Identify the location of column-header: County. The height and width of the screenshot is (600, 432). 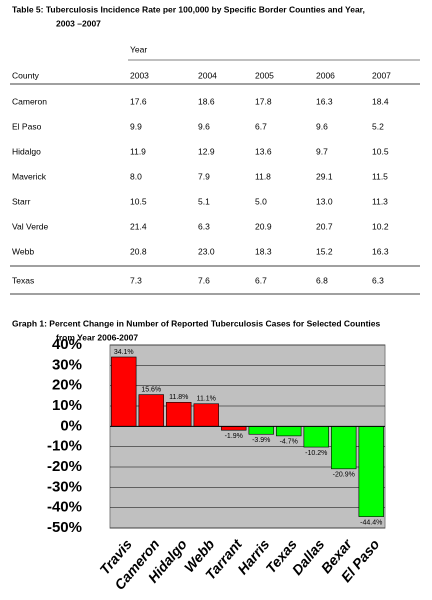
(26, 75).